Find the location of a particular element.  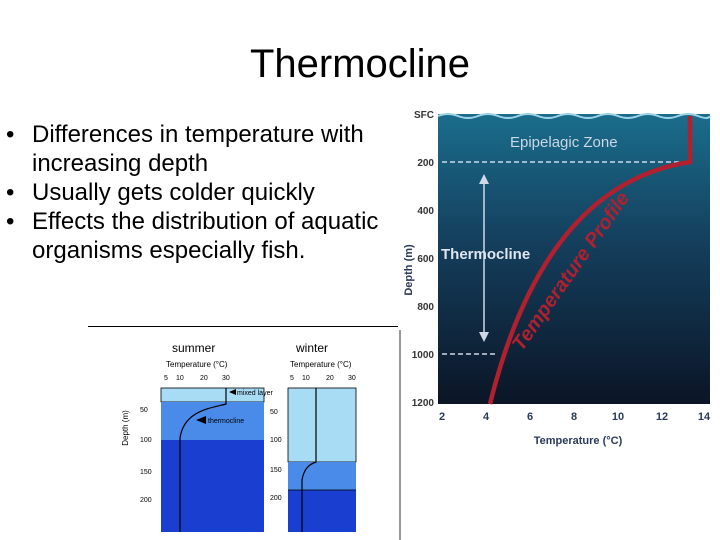

depth-axis-strip is located at coordinates (418, 260).